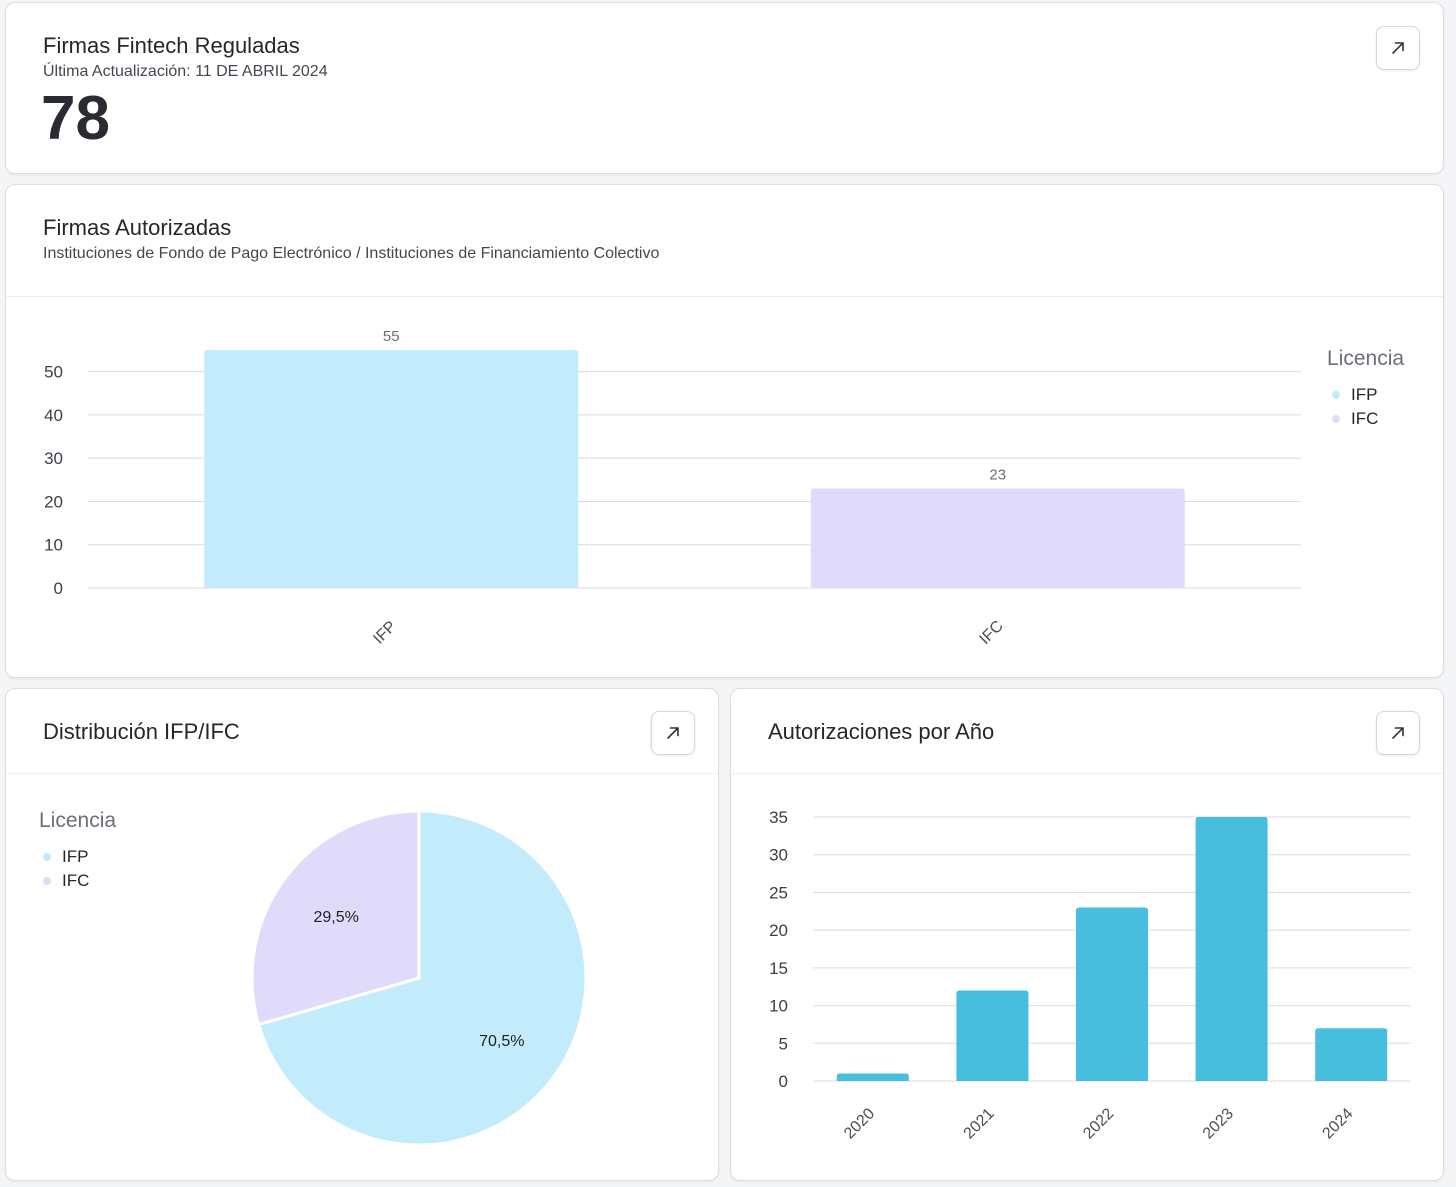 The image size is (1456, 1187). I want to click on summary-title: Firmas Fintech Reguladas, so click(171, 45).